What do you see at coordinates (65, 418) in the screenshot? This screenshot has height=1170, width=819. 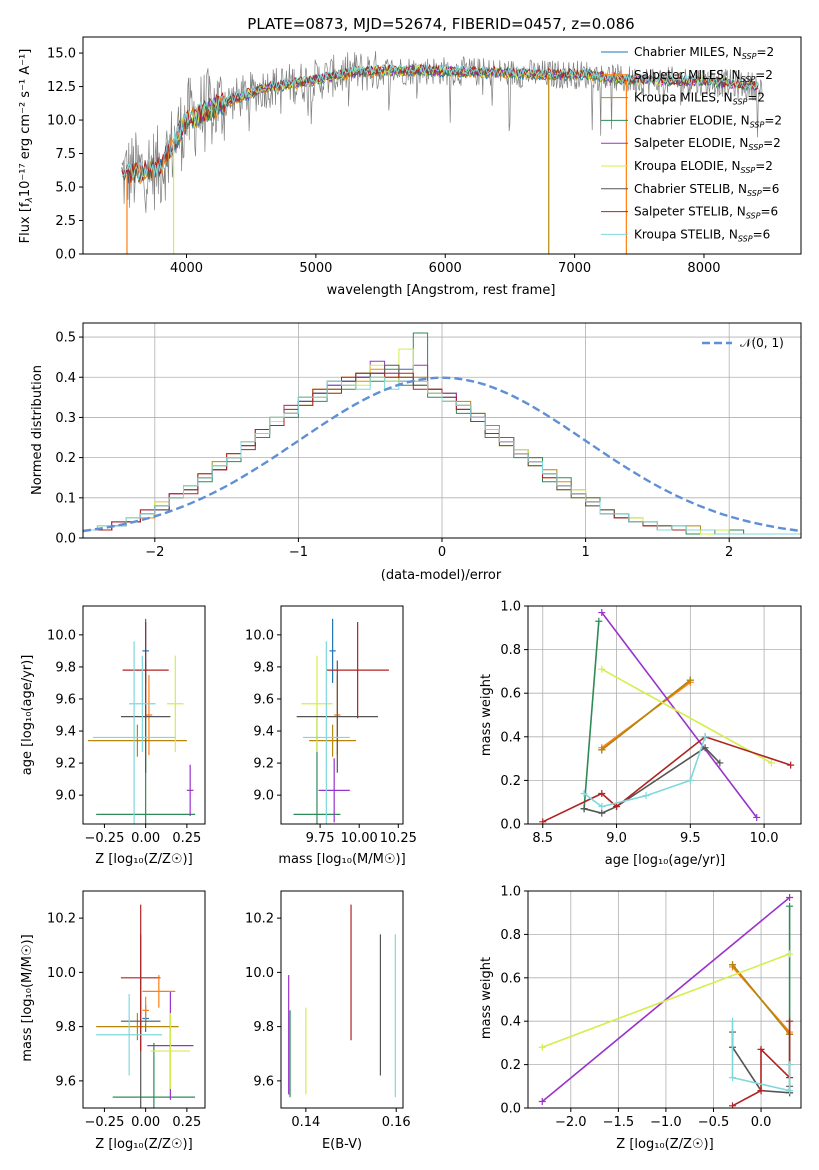 I see `residuals-ytick-label-3: 0.3` at bounding box center [65, 418].